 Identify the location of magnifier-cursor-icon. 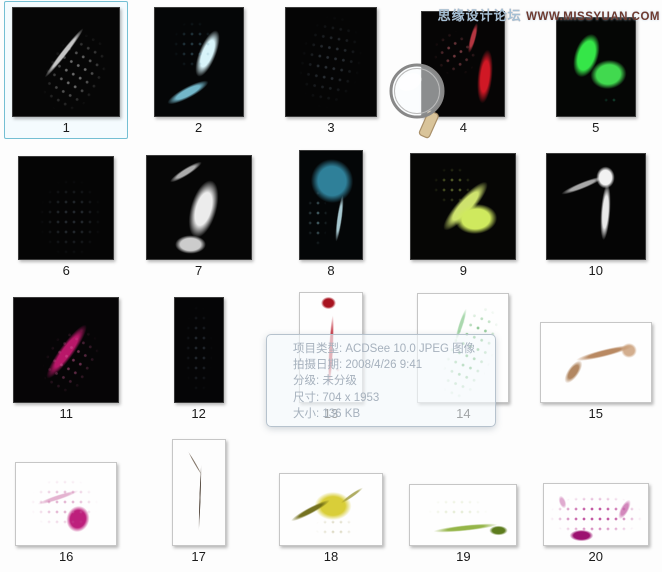
(417, 101).